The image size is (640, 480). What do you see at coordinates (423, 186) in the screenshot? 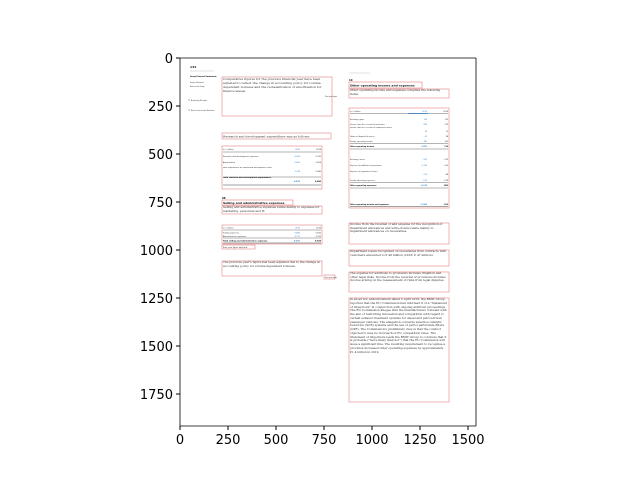
I see `table-cell: –2,210` at bounding box center [423, 186].